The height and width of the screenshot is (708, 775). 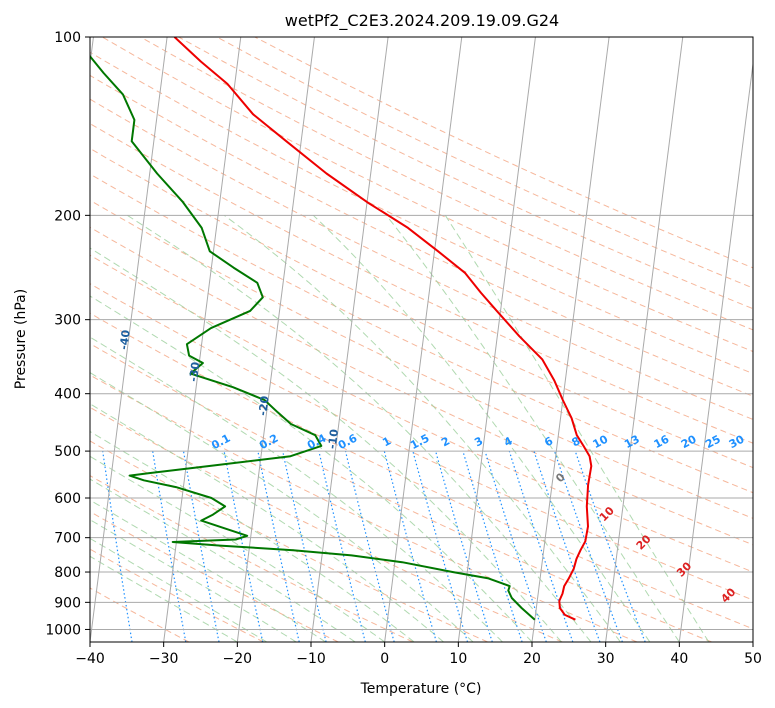 I want to click on y-tick-label: 900, so click(x=67, y=603).